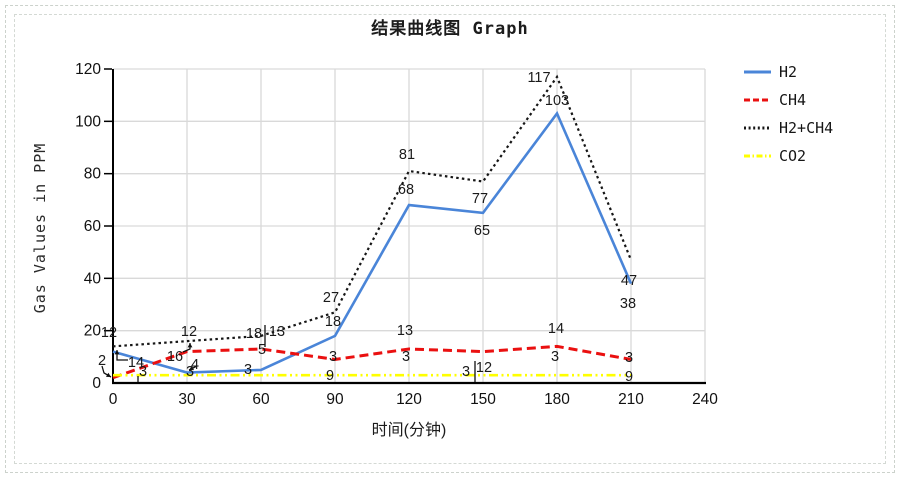 The width and height of the screenshot is (900, 478). What do you see at coordinates (483, 399) in the screenshot?
I see `x-tick-label: 150` at bounding box center [483, 399].